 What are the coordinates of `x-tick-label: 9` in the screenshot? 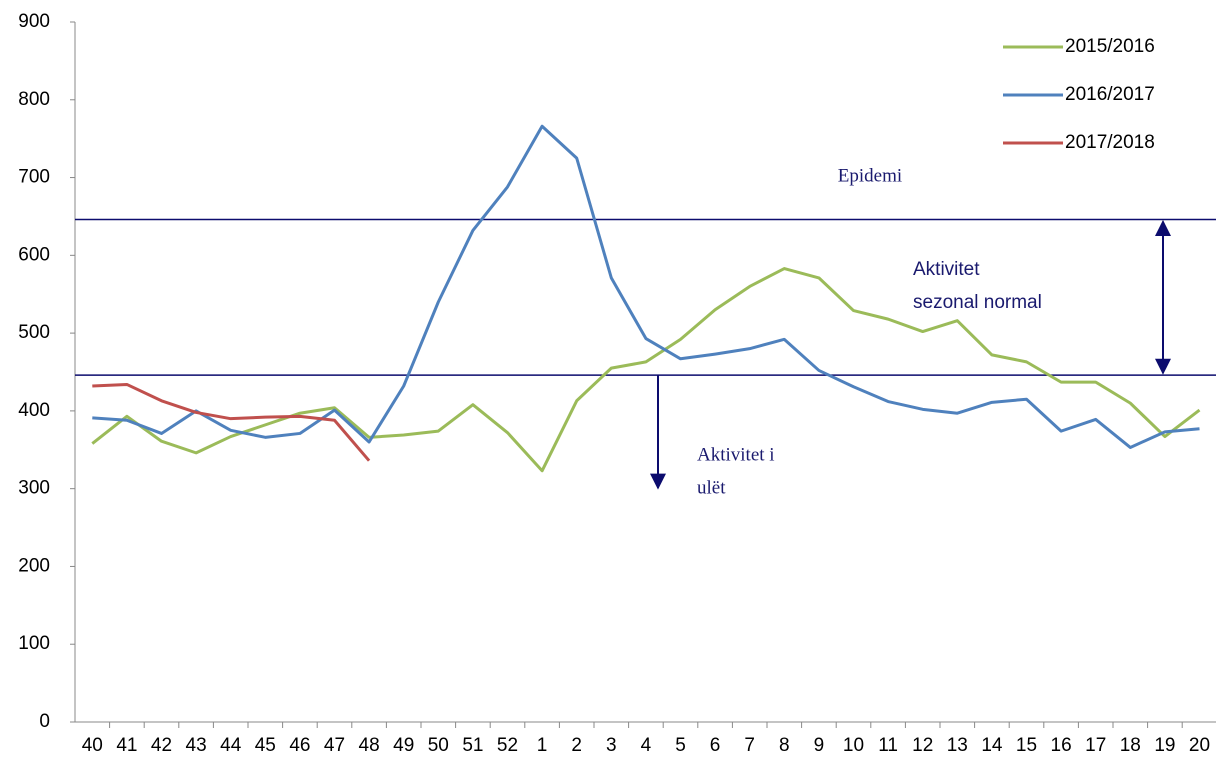 It's located at (819, 745).